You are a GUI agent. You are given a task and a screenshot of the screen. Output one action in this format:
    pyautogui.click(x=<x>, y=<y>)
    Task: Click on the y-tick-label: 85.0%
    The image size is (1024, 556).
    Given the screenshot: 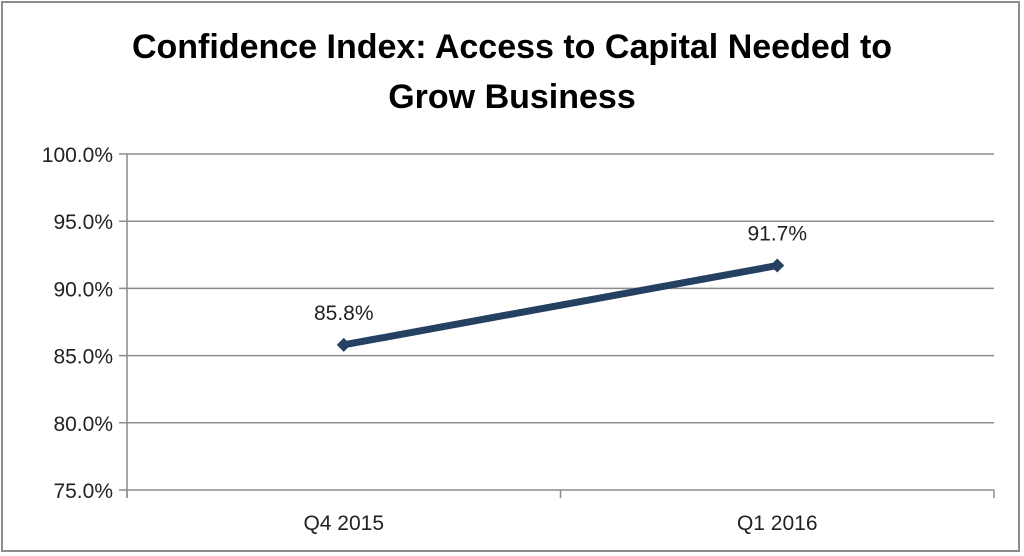 What is the action you would take?
    pyautogui.click(x=83, y=357)
    